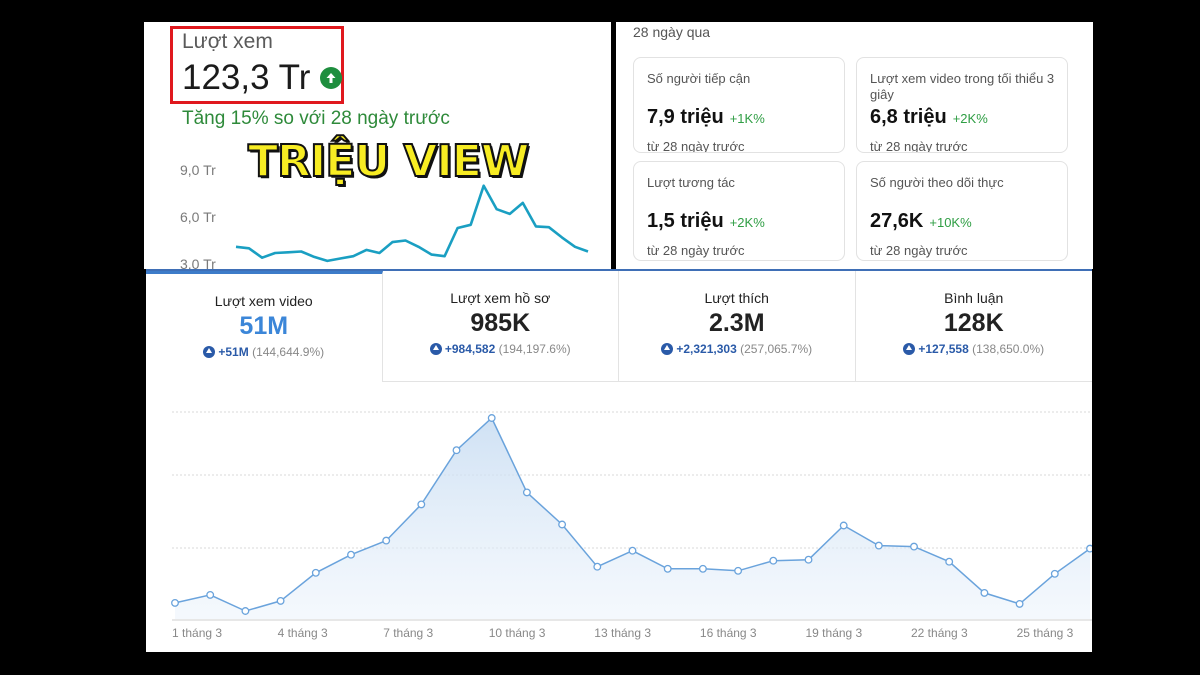 Image resolution: width=1200 pixels, height=675 pixels. What do you see at coordinates (303, 633) in the screenshot?
I see `x-tick-label: 4 tháng 3` at bounding box center [303, 633].